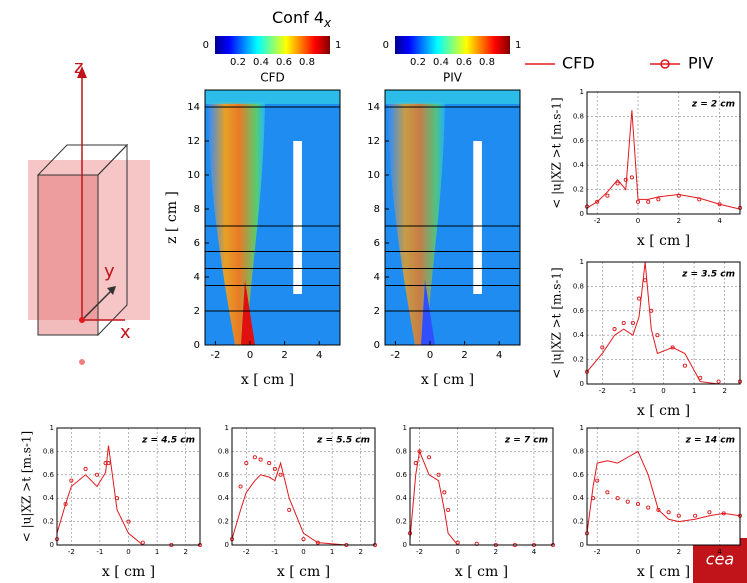 The image size is (747, 583). What do you see at coordinates (377, 243) in the screenshot?
I see `y-tick-label: 6` at bounding box center [377, 243].